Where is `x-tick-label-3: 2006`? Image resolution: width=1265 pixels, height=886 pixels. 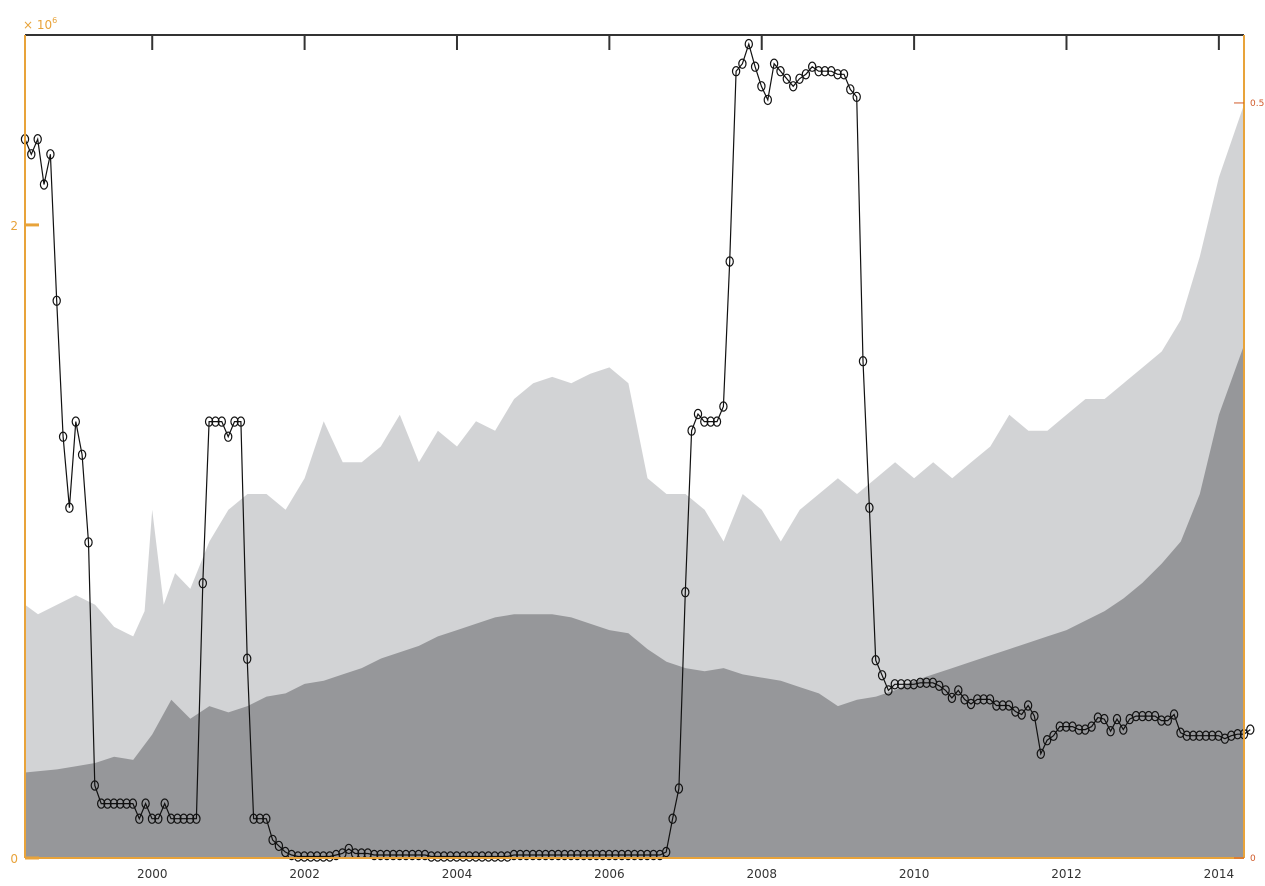 x-tick-label-3: 2006 is located at coordinates (609, 874).